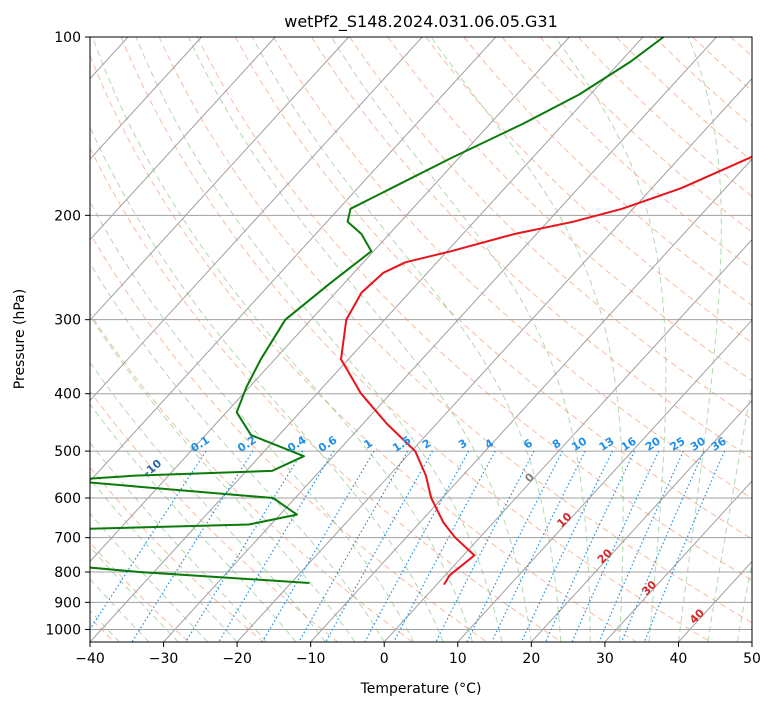 Image resolution: width=775 pixels, height=708 pixels. Describe the element at coordinates (557, 444) in the screenshot. I see `mixing-ratio-label: 8` at that location.